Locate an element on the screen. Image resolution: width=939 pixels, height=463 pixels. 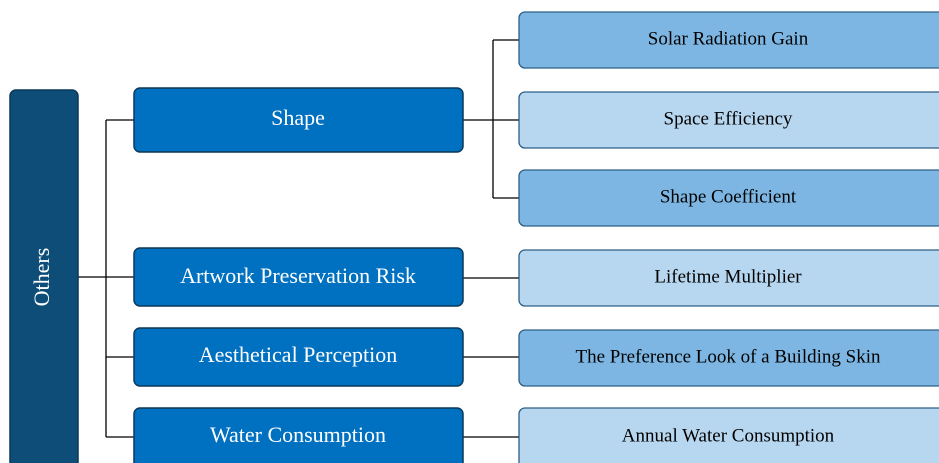
branch-label: Shape is located at coordinates (298, 117).